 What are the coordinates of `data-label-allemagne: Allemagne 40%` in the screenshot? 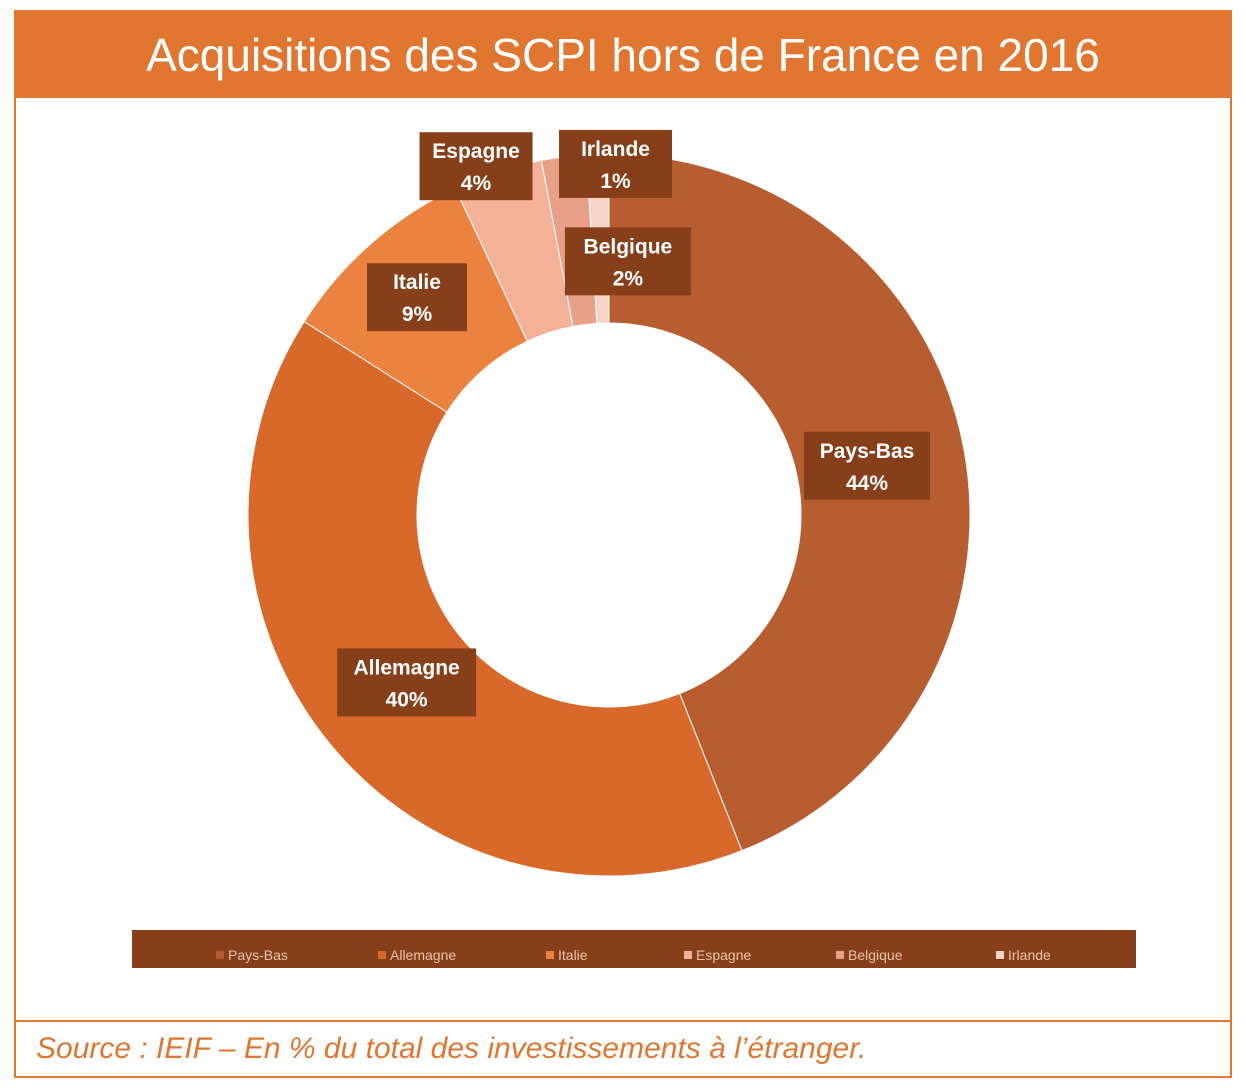 It's located at (407, 682).